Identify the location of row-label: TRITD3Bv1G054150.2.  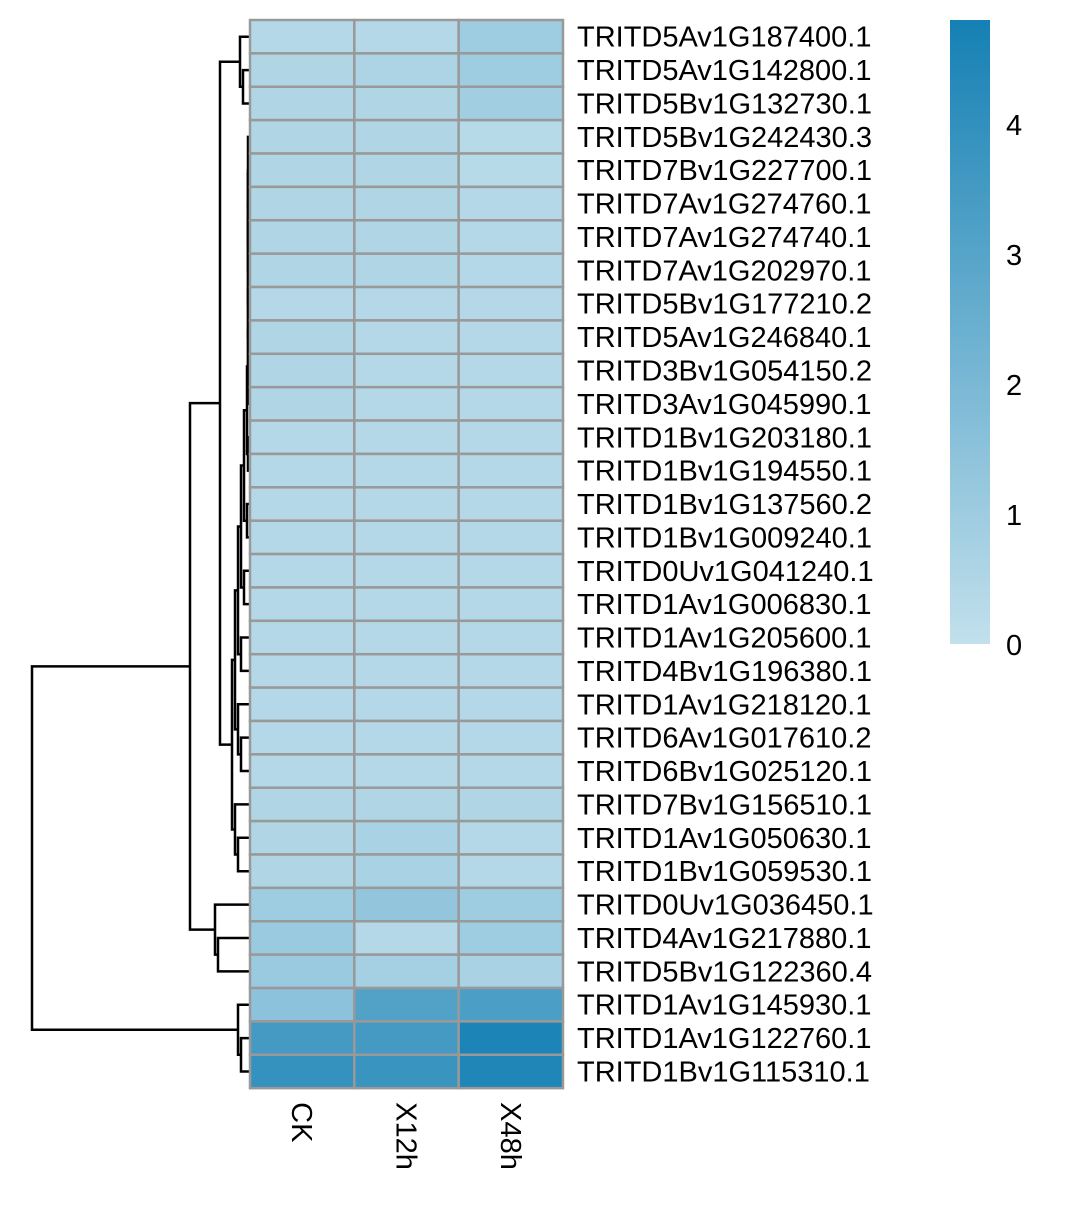
(724, 371).